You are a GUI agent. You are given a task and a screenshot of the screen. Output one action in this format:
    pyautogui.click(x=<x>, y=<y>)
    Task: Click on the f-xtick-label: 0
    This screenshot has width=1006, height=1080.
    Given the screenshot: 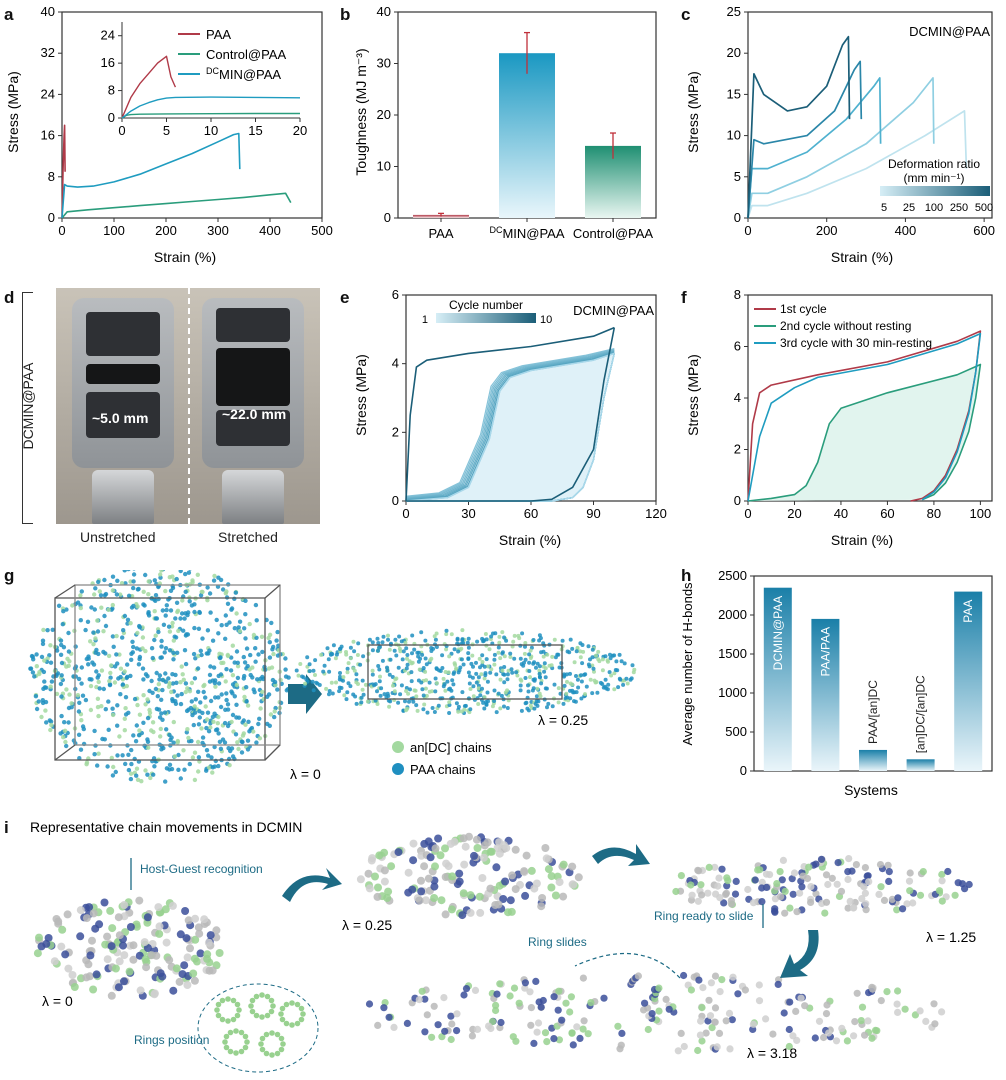 What is the action you would take?
    pyautogui.click(x=747, y=513)
    